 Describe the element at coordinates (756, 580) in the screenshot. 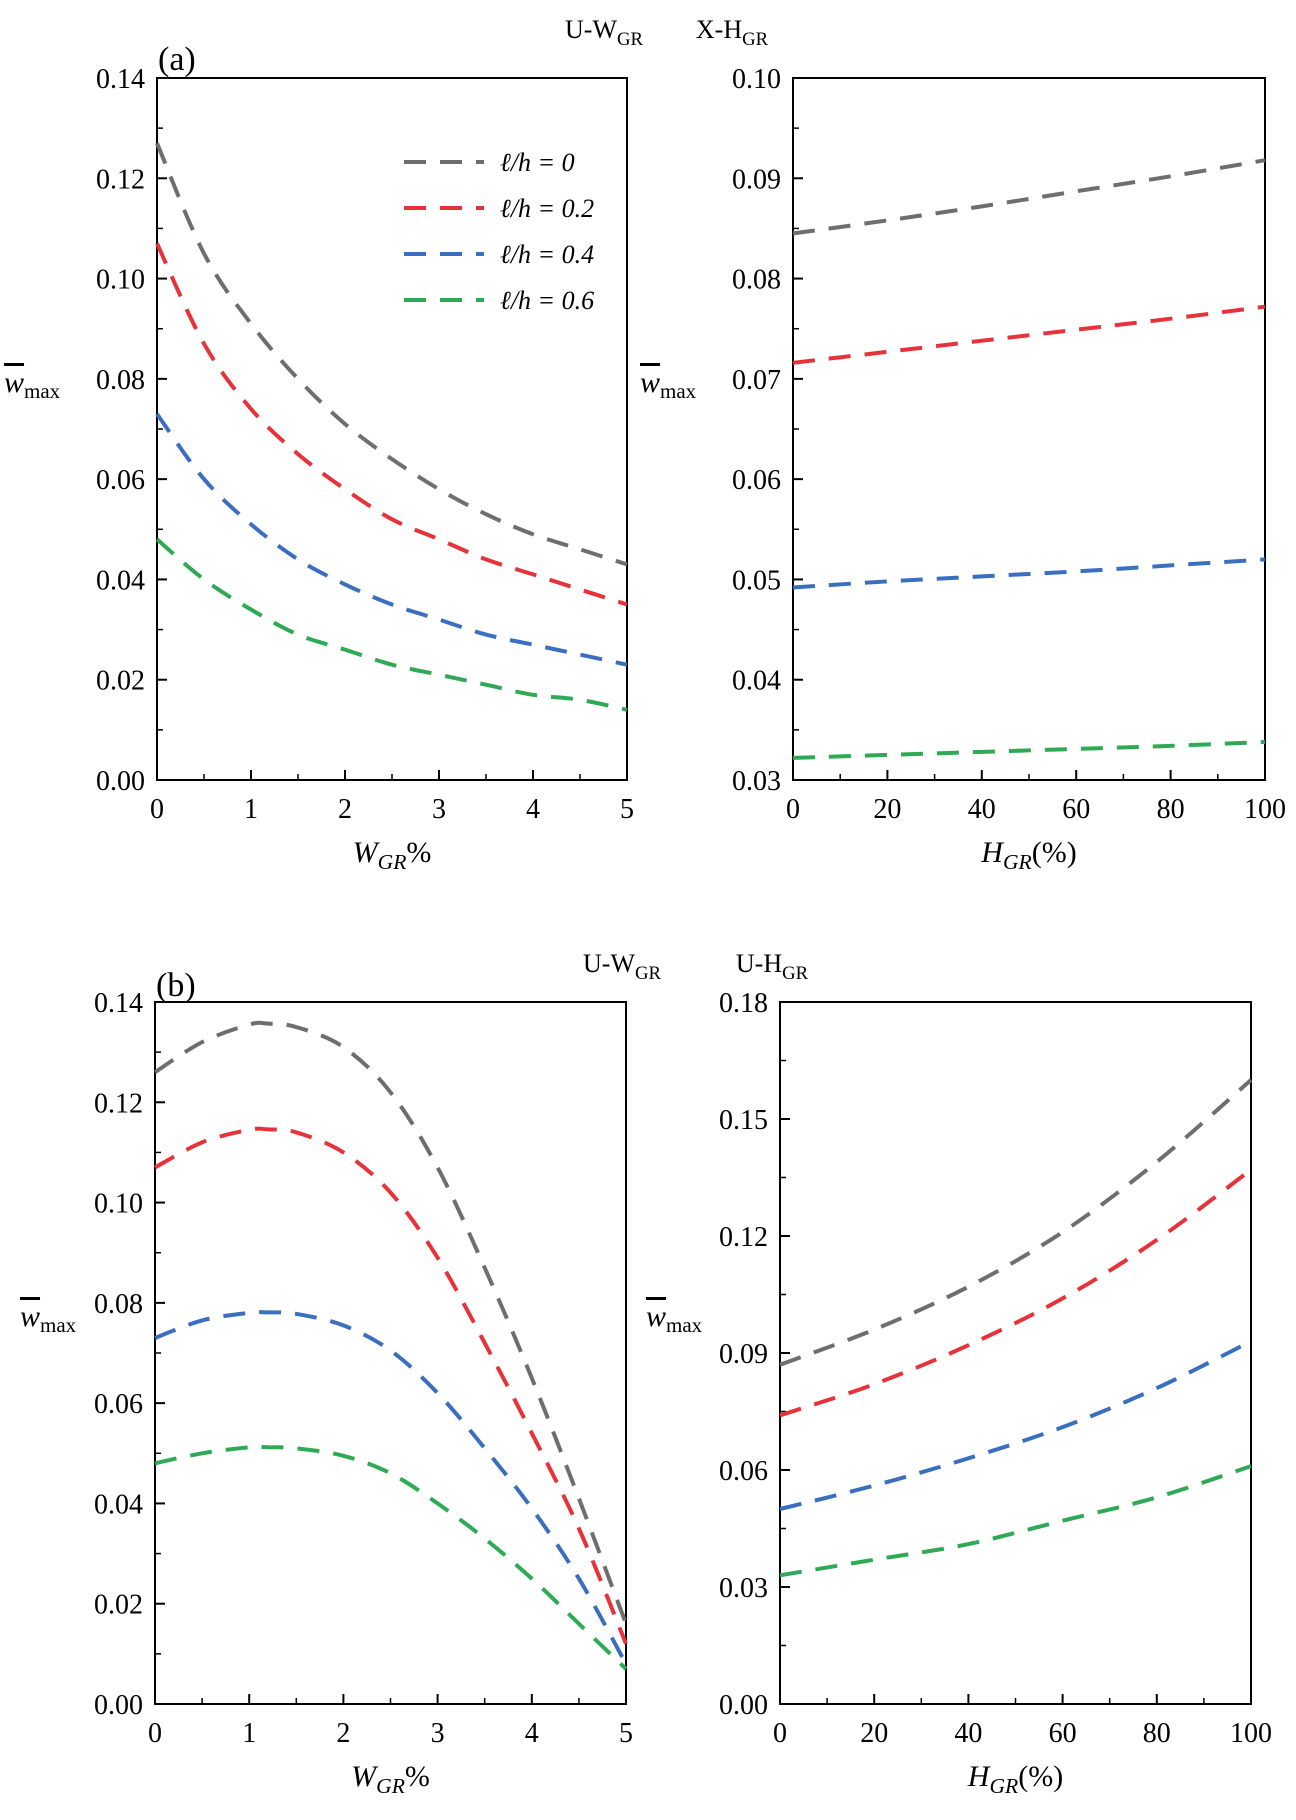

I see `y-tick-label: 0.05` at that location.